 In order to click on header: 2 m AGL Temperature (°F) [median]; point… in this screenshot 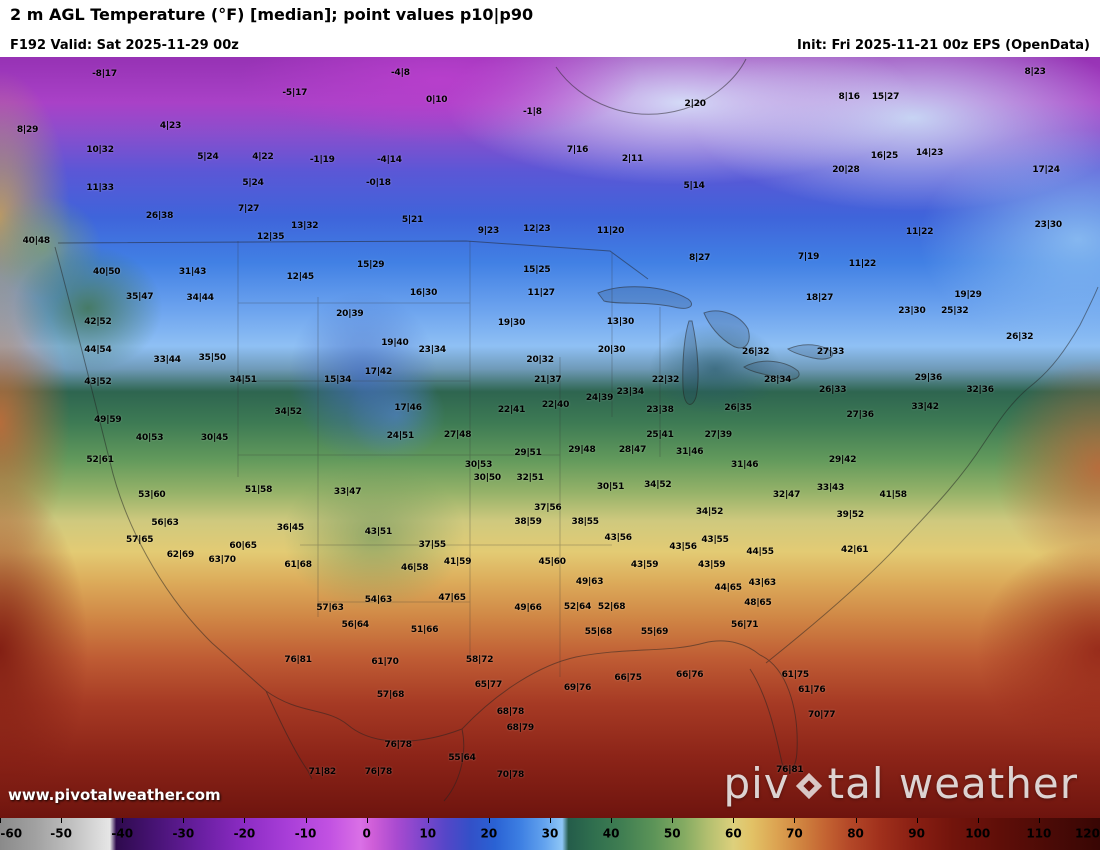, I will do `click(550, 28)`.